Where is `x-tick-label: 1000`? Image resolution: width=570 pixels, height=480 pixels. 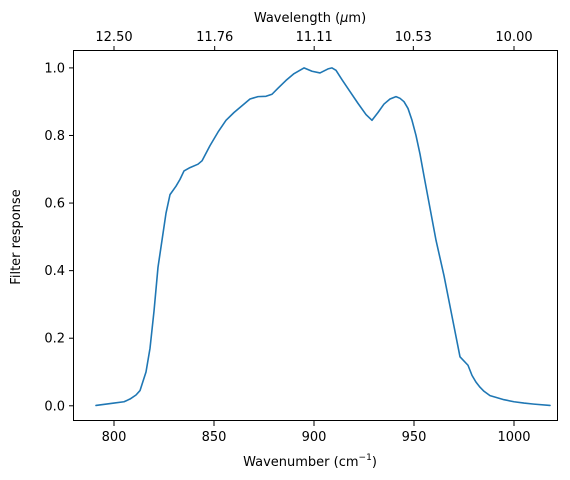 x-tick-label: 1000 is located at coordinates (513, 437).